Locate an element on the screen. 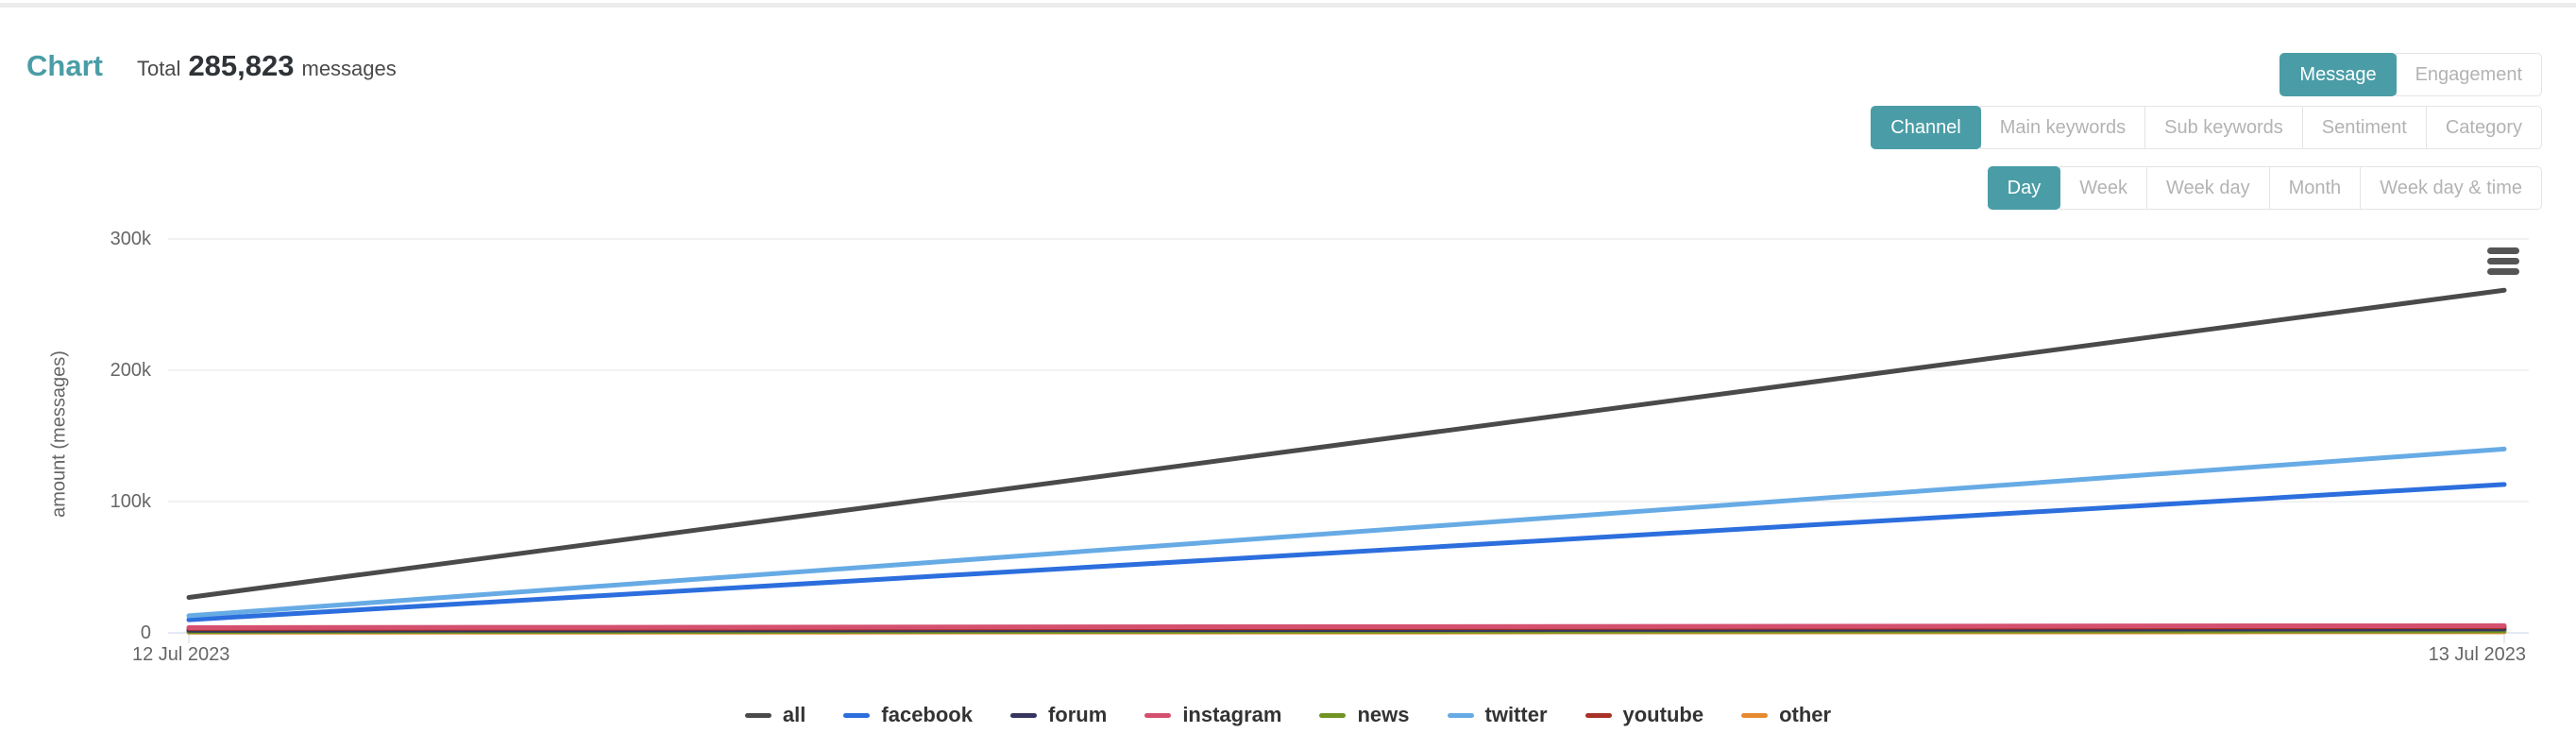 Image resolution: width=2576 pixels, height=750 pixels. instagram-series-line is located at coordinates (1346, 626).